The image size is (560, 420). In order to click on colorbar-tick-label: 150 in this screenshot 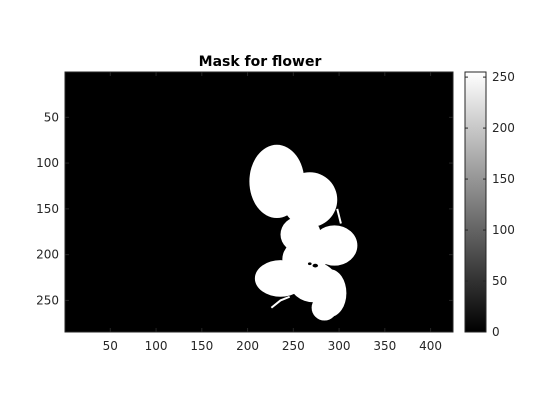, I will do `click(503, 179)`.